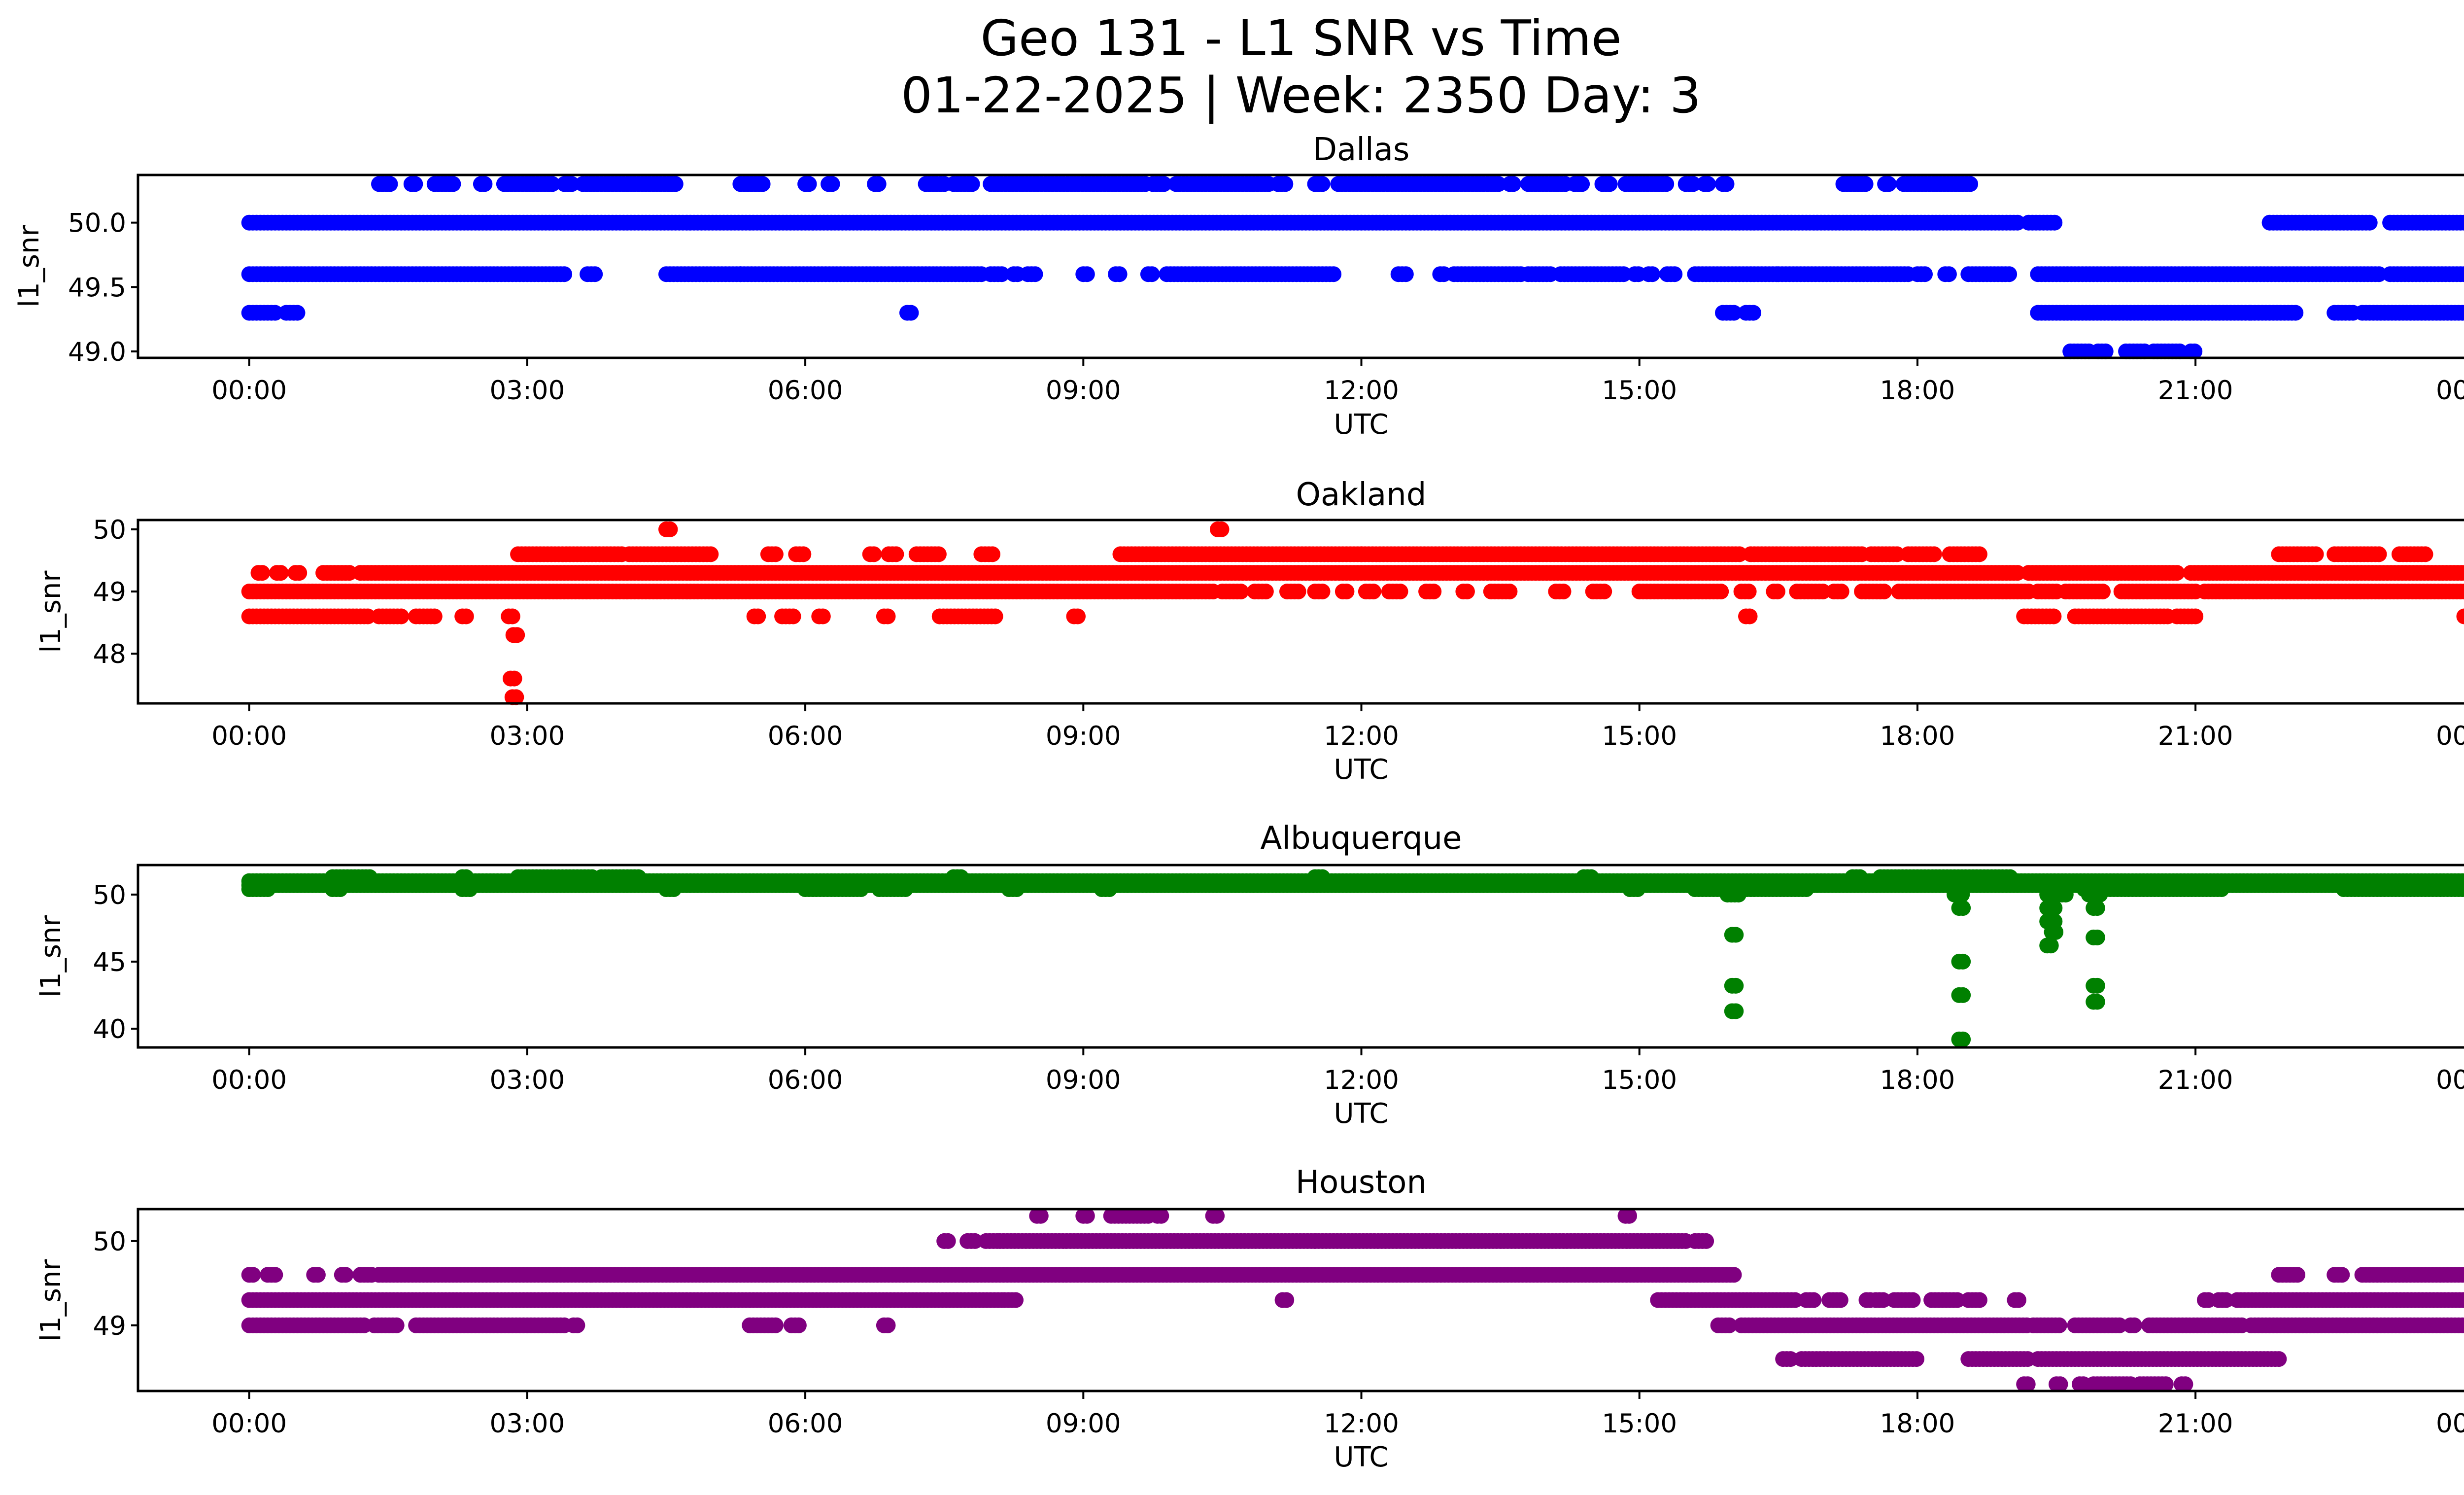 The width and height of the screenshot is (2464, 1495). What do you see at coordinates (51, 611) in the screenshot?
I see `oakland-y-axis-label: l1_snr` at bounding box center [51, 611].